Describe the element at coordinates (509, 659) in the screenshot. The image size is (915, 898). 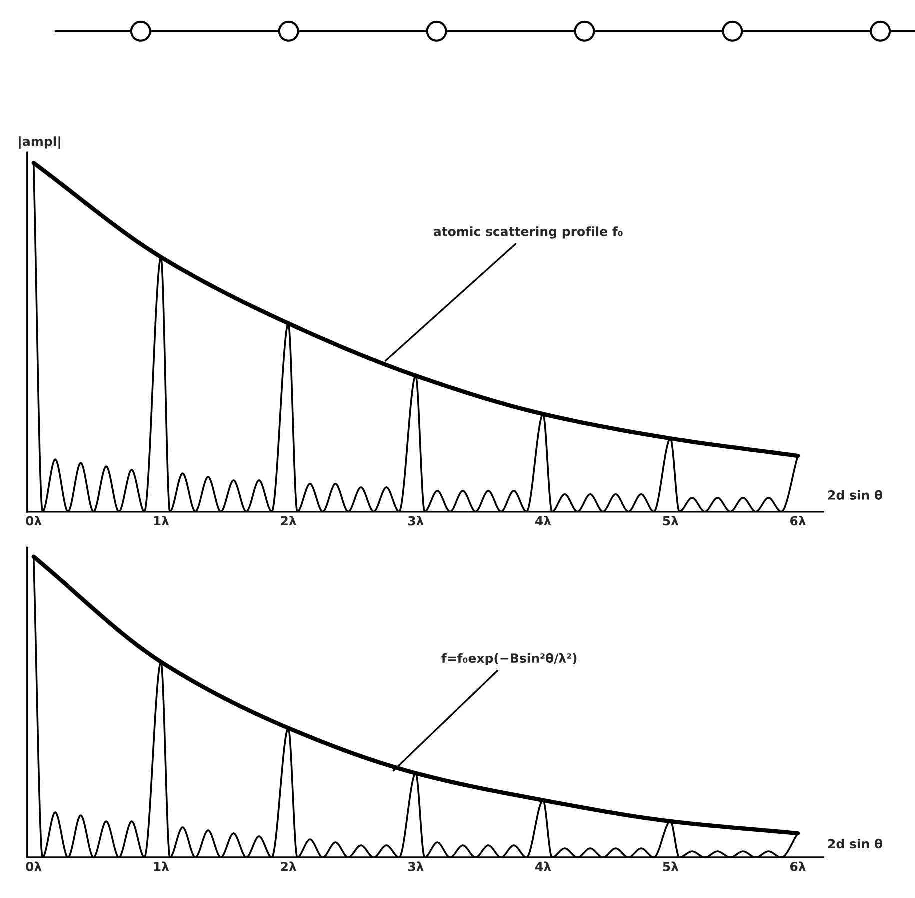
I see `annotation: f=f₀exp(−Bsin²θ/λ²)` at that location.